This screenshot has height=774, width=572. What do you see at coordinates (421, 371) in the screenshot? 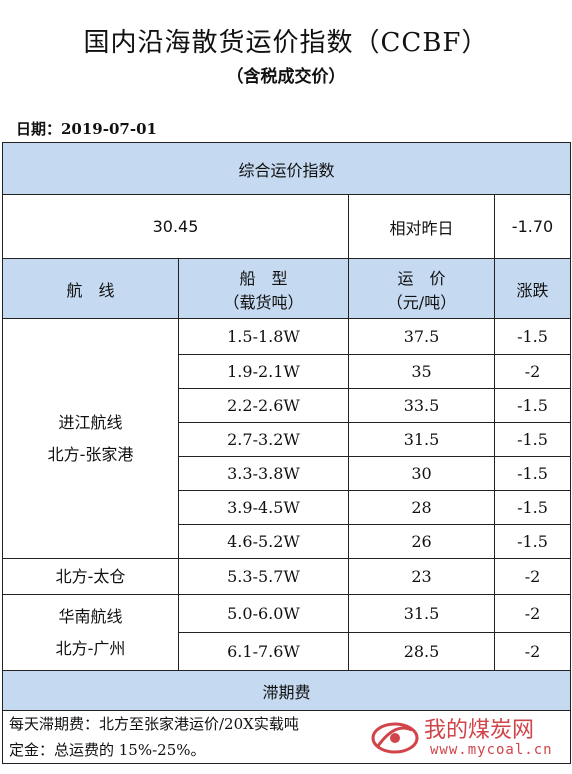
I see `freight-cell: 35` at bounding box center [421, 371].